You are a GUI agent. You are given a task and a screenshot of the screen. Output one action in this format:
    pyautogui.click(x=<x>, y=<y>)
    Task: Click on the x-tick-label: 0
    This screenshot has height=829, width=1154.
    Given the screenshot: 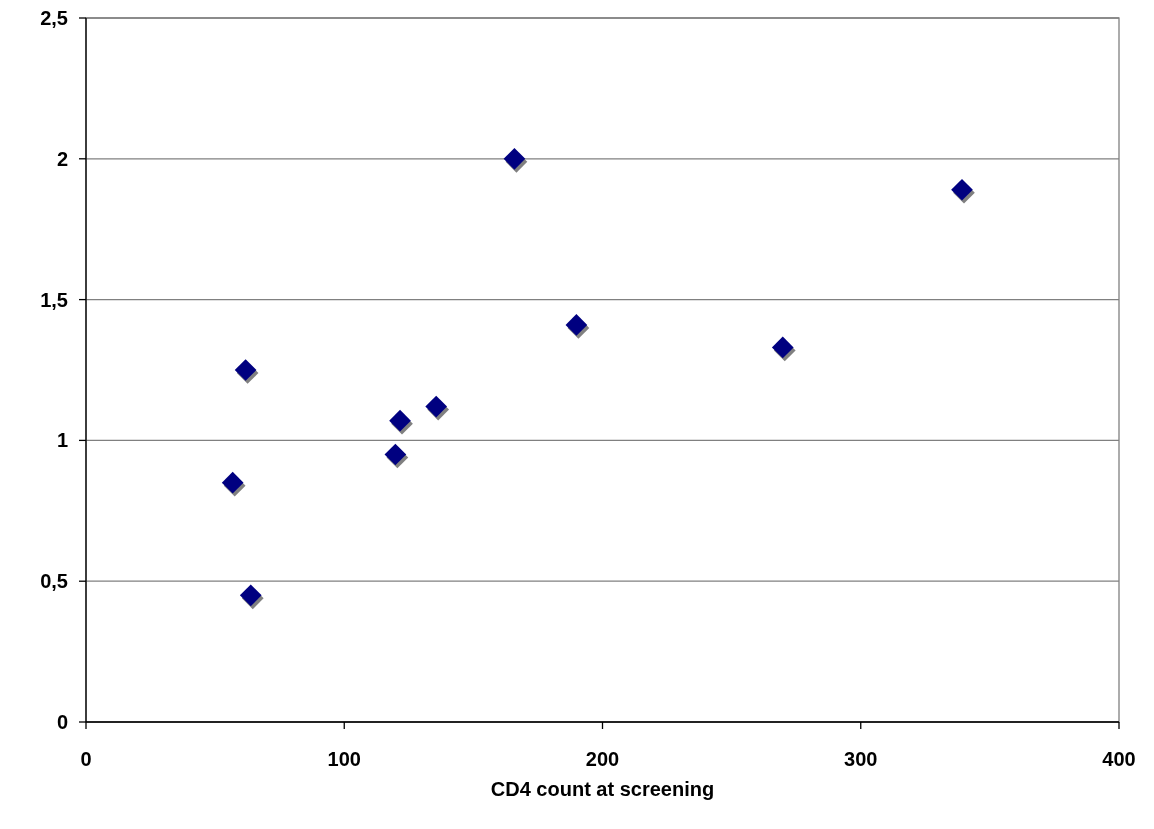 What is the action you would take?
    pyautogui.click(x=86, y=759)
    